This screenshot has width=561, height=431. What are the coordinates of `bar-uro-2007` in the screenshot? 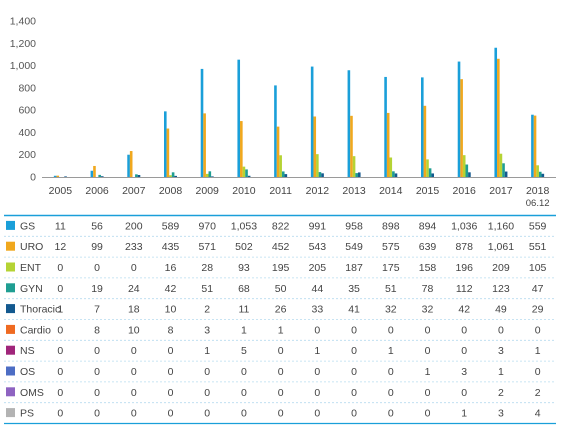 It's located at (131, 164).